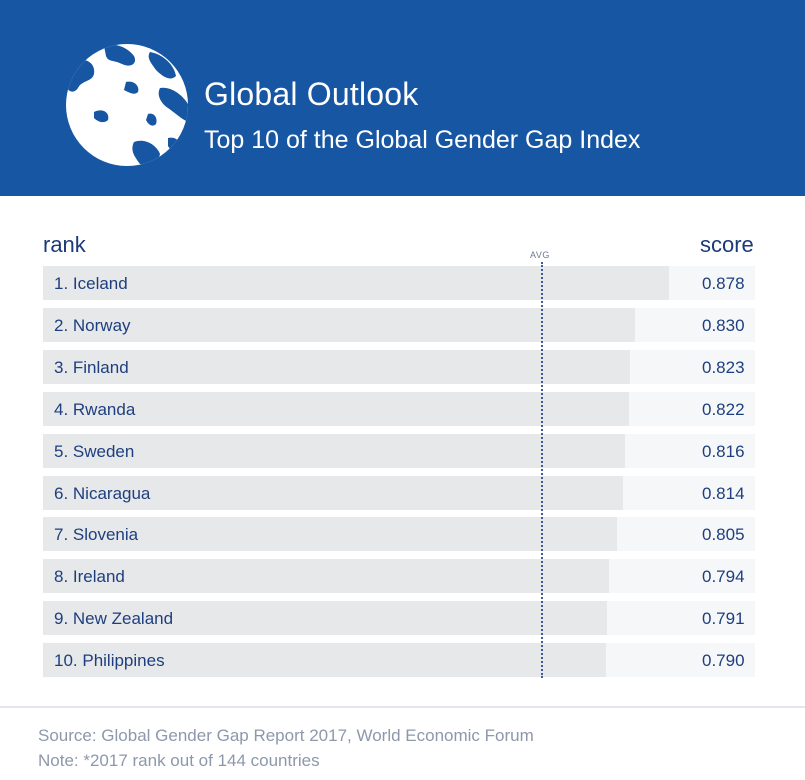  What do you see at coordinates (114, 619) in the screenshot?
I see `country-label: 9. New Zealand` at bounding box center [114, 619].